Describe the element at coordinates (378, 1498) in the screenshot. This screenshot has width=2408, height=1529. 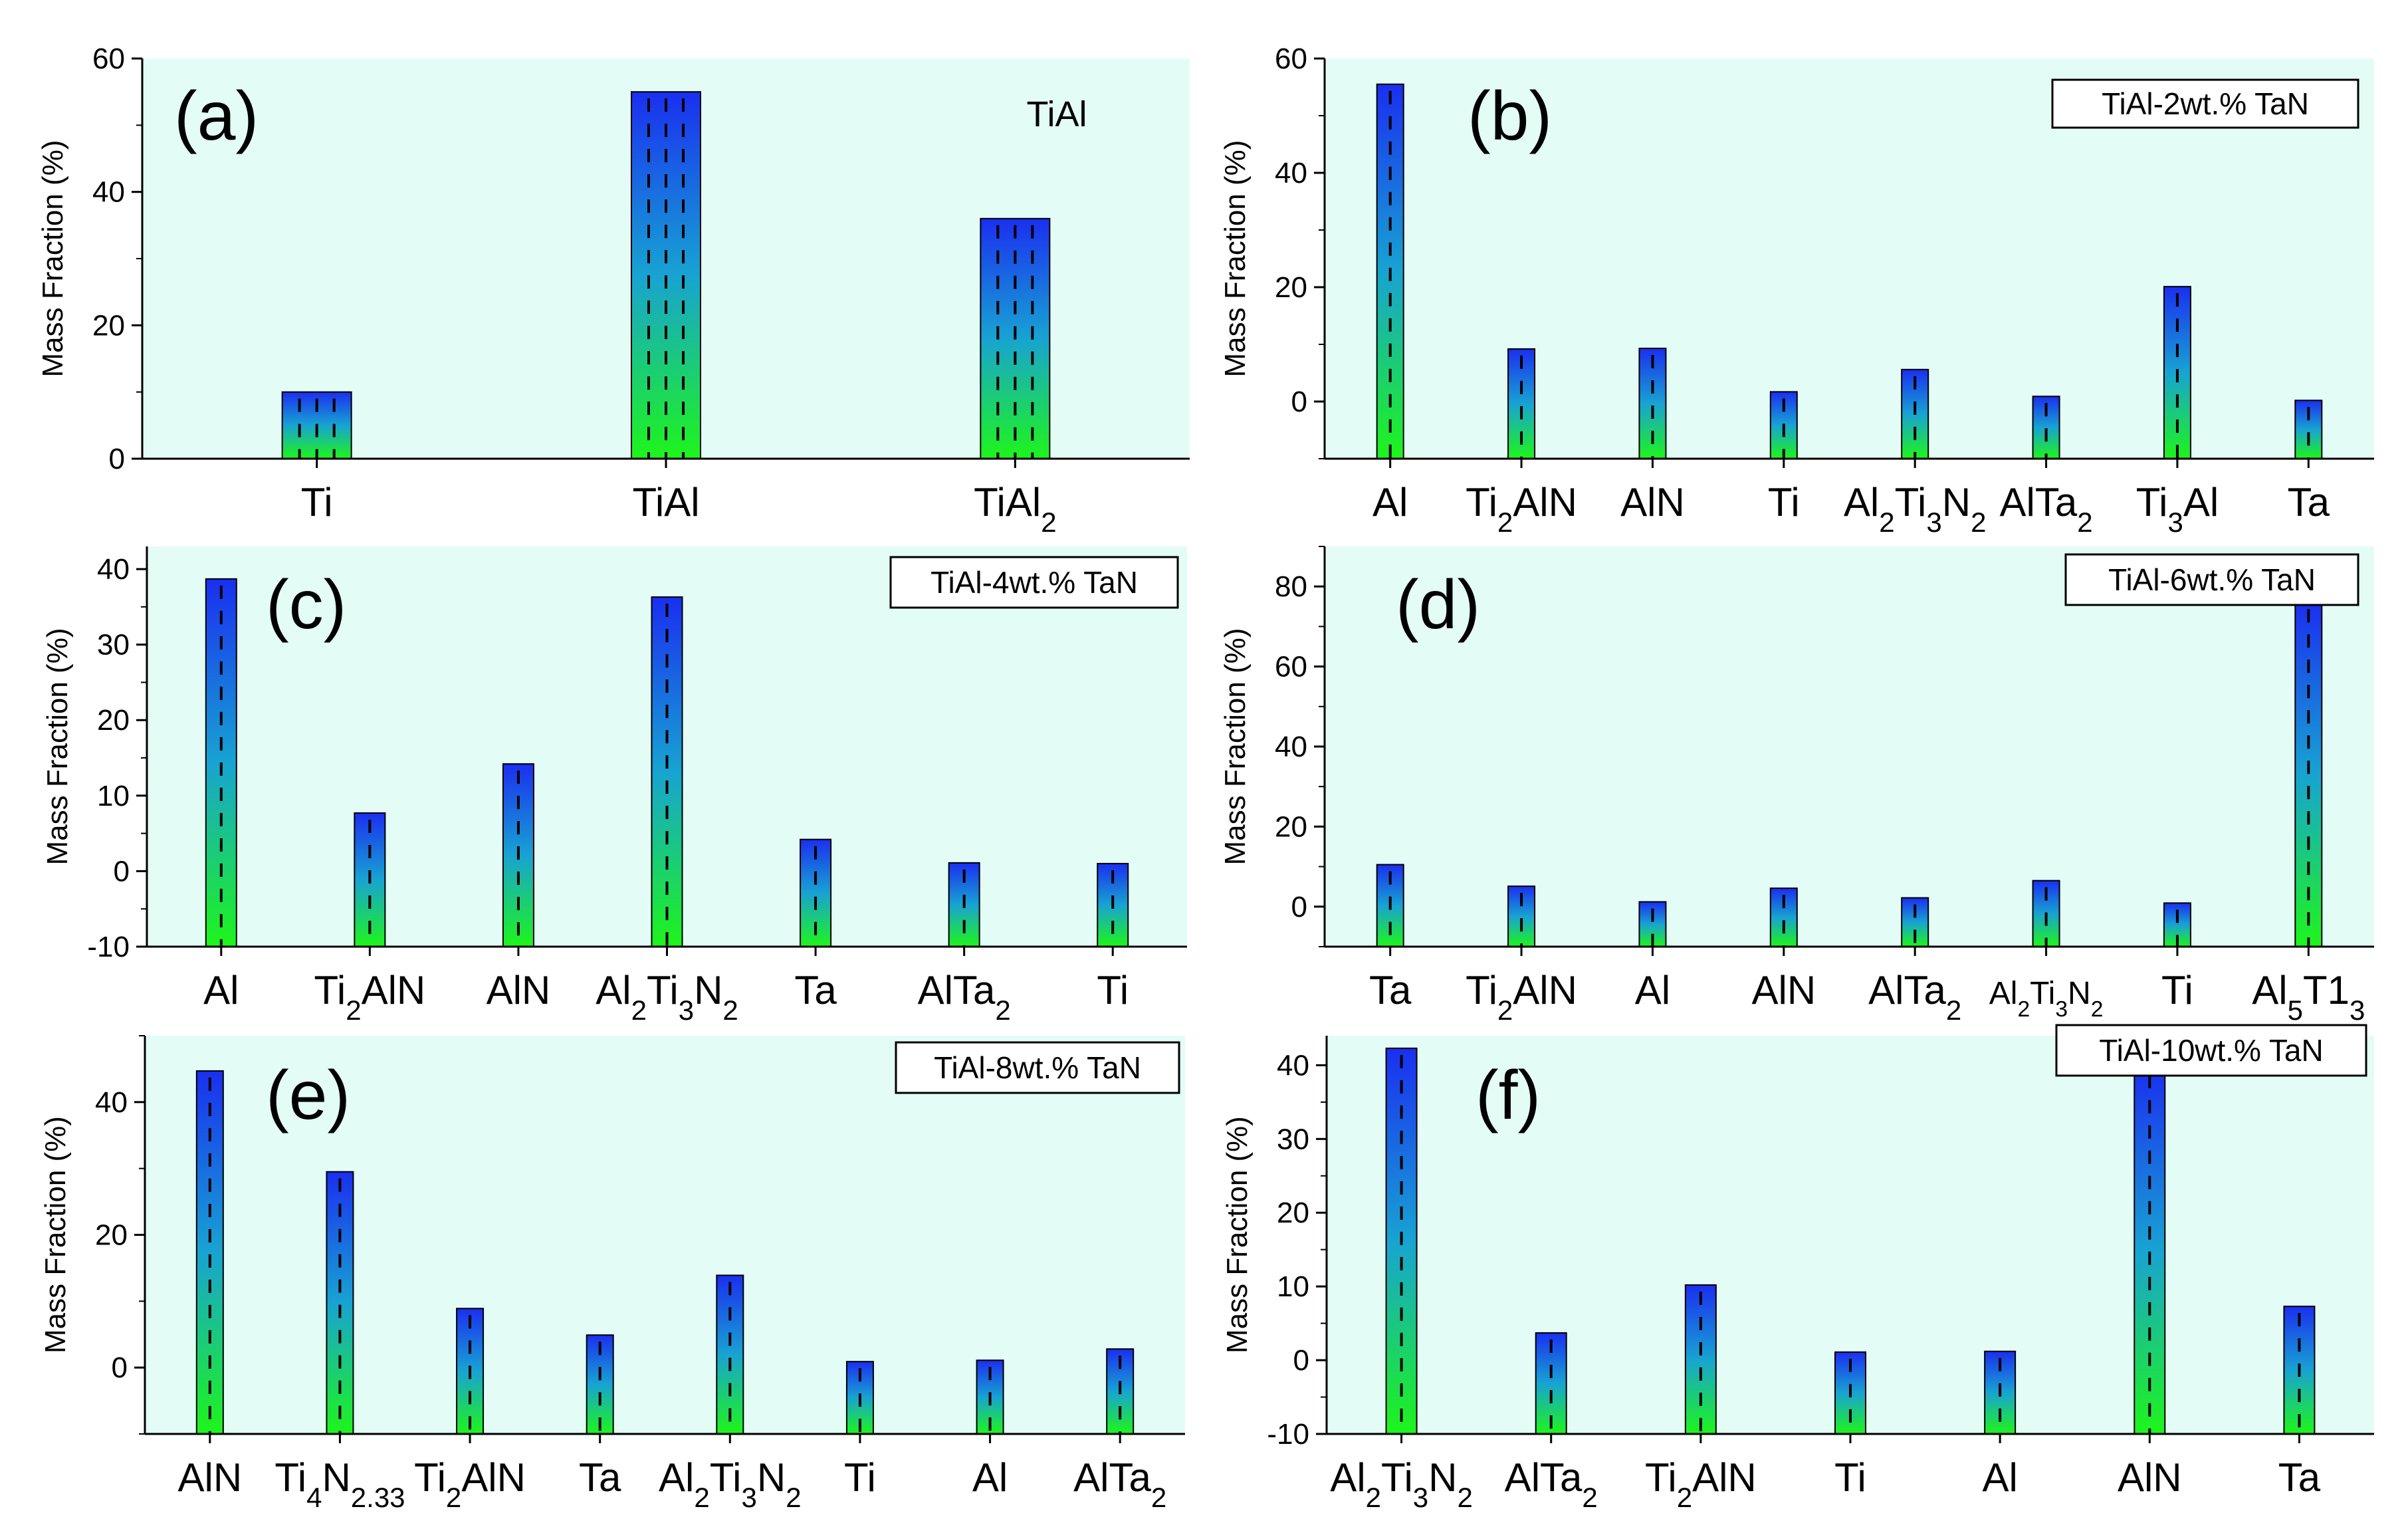
I see `x-tick-label-part: 2.33` at that location.